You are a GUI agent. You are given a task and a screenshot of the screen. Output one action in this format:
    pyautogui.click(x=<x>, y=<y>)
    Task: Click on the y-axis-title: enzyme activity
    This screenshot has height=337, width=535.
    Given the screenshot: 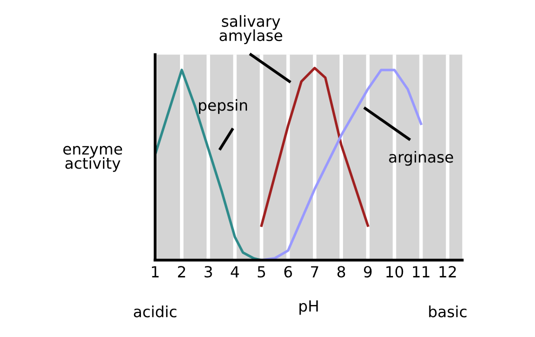 What is the action you would take?
    pyautogui.click(x=92, y=159)
    